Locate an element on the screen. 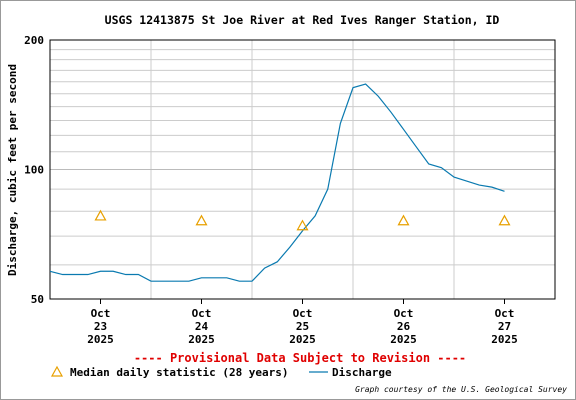  y-tick-label: 50 is located at coordinates (37, 299).